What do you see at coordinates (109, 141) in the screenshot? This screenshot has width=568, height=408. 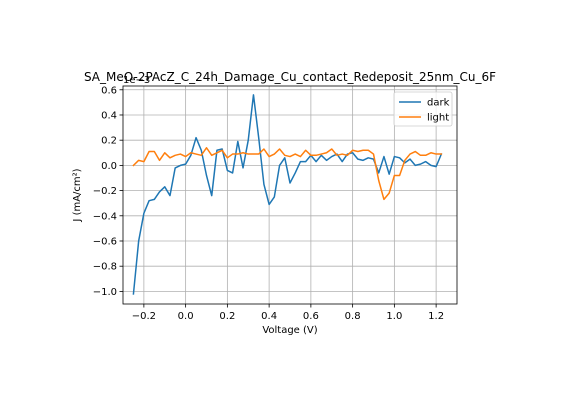 I see `y-tick-label: 0.2` at bounding box center [109, 141].